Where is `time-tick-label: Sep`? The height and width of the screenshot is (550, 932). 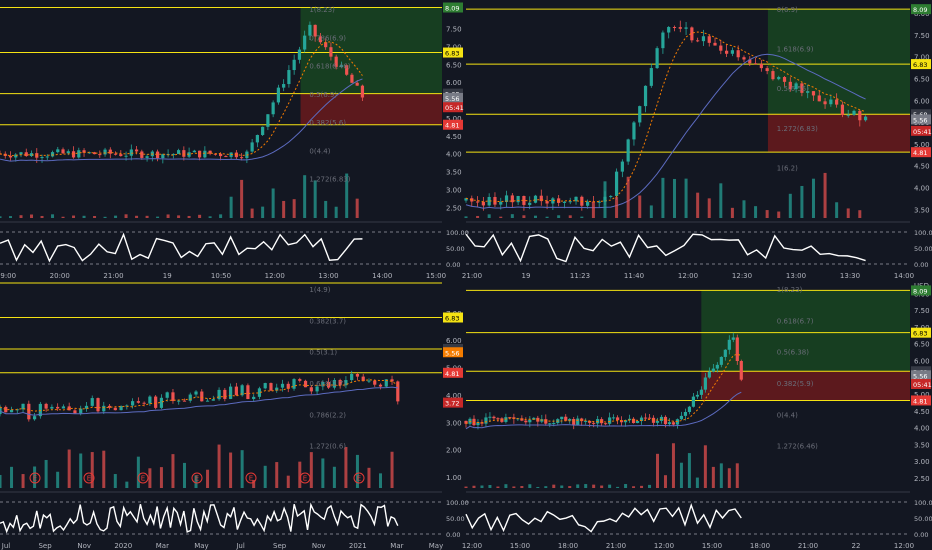 time-tick-label: Sep is located at coordinates (280, 546).